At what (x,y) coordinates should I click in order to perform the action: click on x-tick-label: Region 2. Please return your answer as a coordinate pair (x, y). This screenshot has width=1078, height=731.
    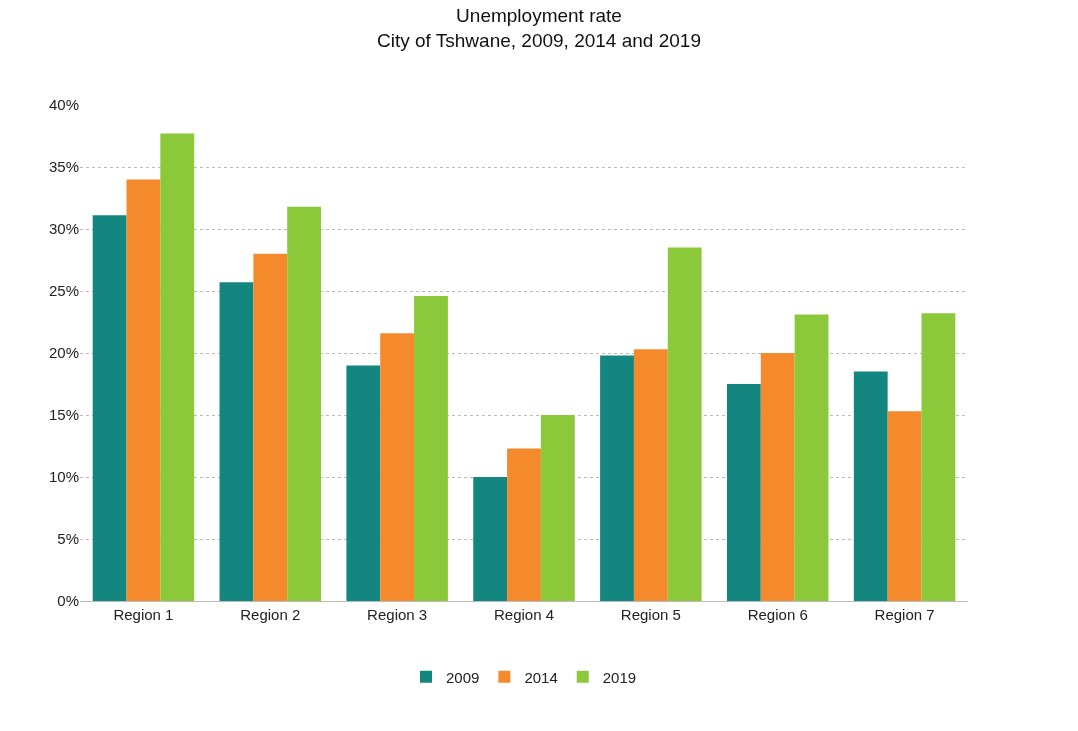
    Looking at the image, I should click on (270, 614).